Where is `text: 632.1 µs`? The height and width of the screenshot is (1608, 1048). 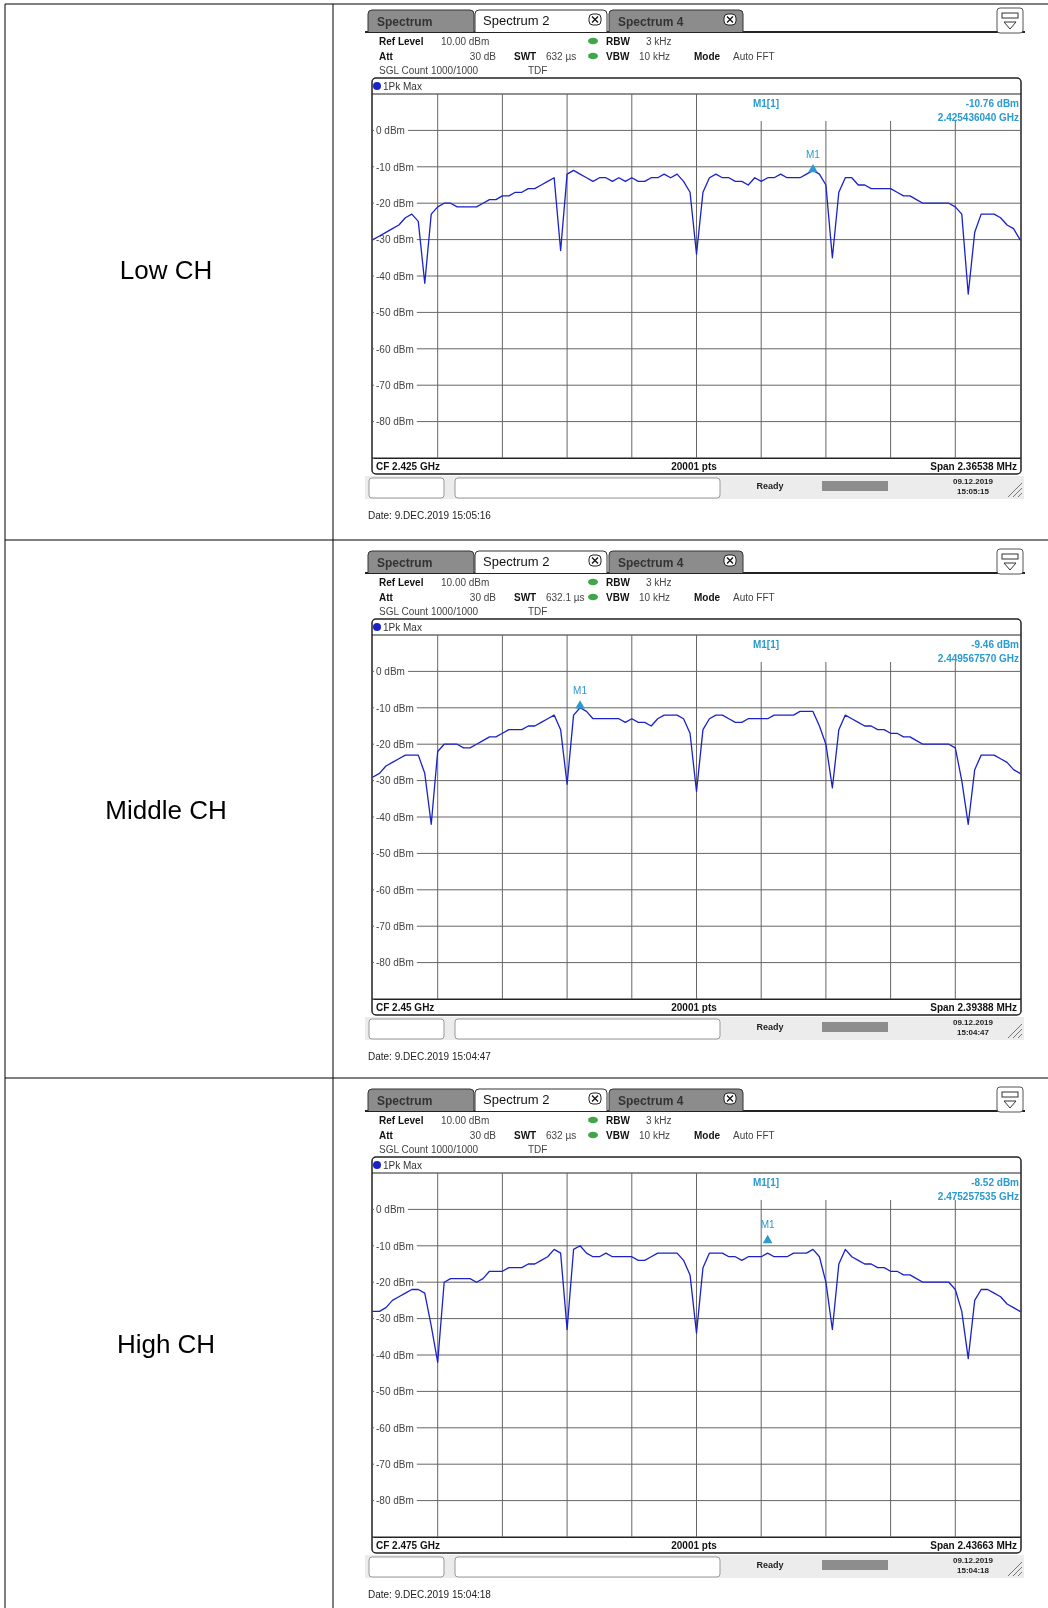
text: 632.1 µs is located at coordinates (565, 597).